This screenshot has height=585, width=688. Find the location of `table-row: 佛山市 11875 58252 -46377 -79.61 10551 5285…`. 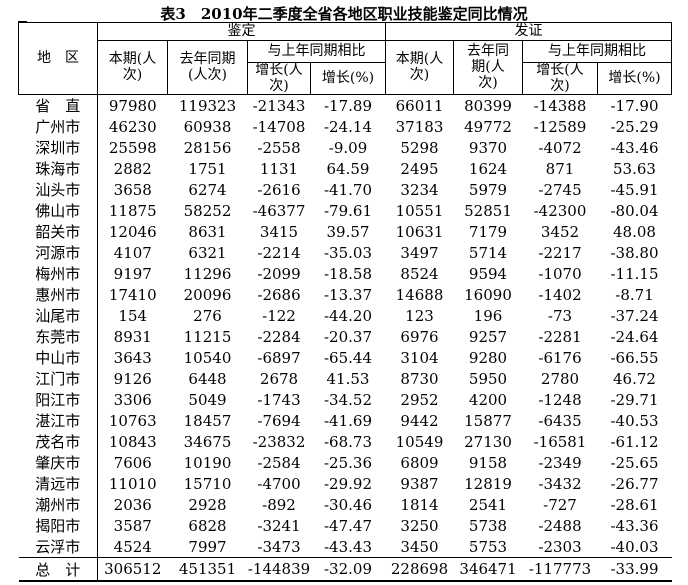

table-row: 佛山市 11875 58252 -46377 -79.61 10551 5285… is located at coordinates (345, 211).